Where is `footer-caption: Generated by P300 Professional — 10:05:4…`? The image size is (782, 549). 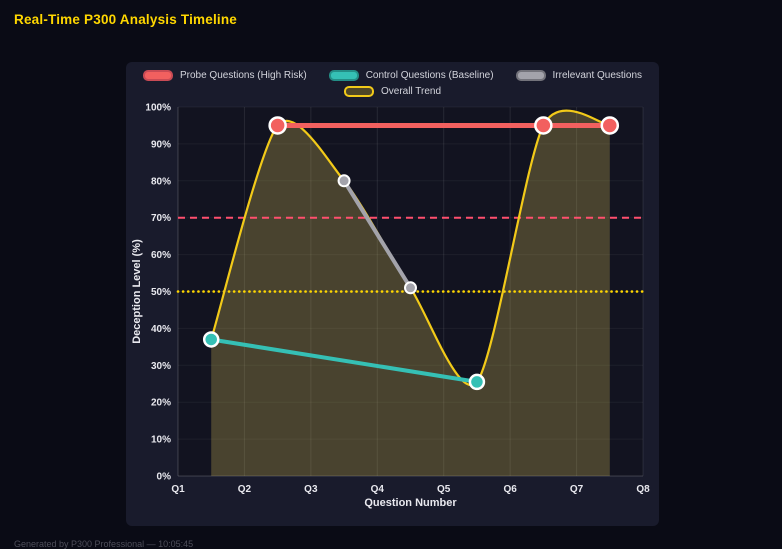 footer-caption: Generated by P300 Professional — 10:05:4… is located at coordinates (104, 544).